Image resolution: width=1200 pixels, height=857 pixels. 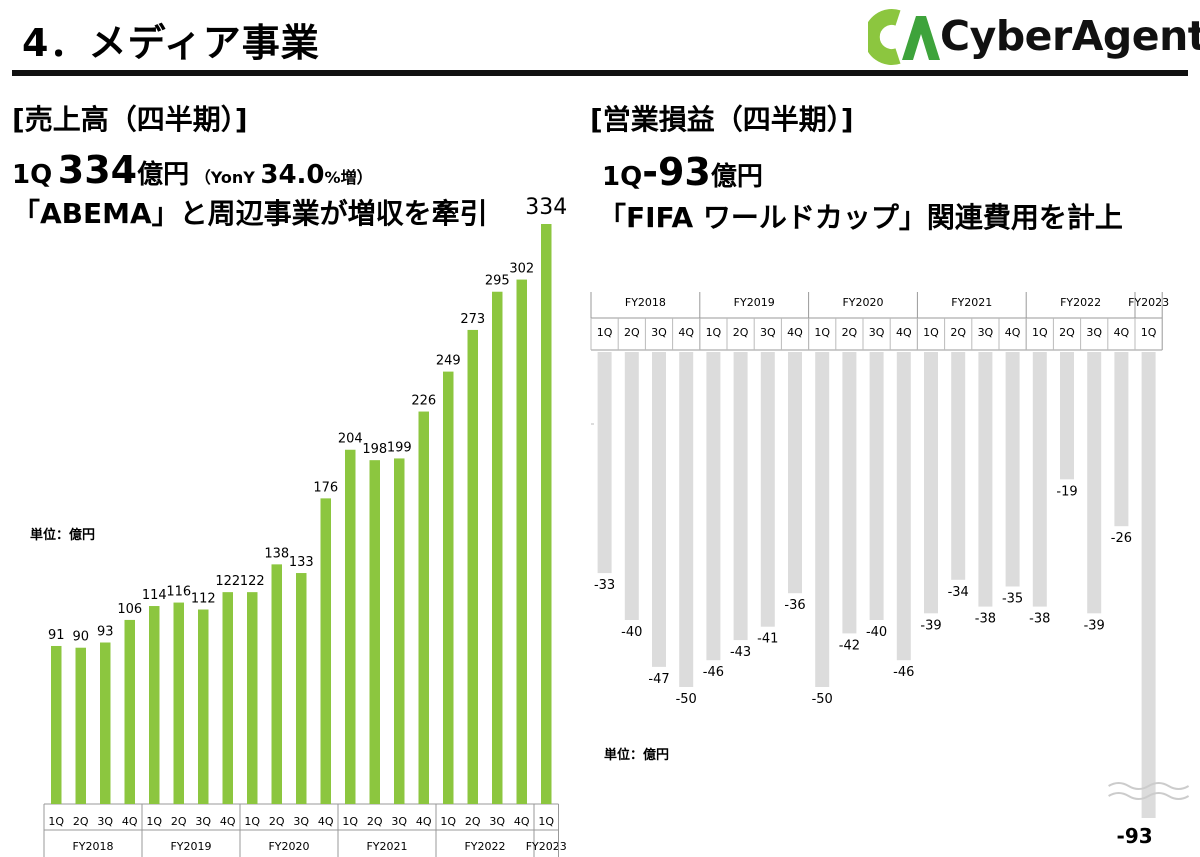 I want to click on revenue-value-label: 90, so click(x=80, y=637).